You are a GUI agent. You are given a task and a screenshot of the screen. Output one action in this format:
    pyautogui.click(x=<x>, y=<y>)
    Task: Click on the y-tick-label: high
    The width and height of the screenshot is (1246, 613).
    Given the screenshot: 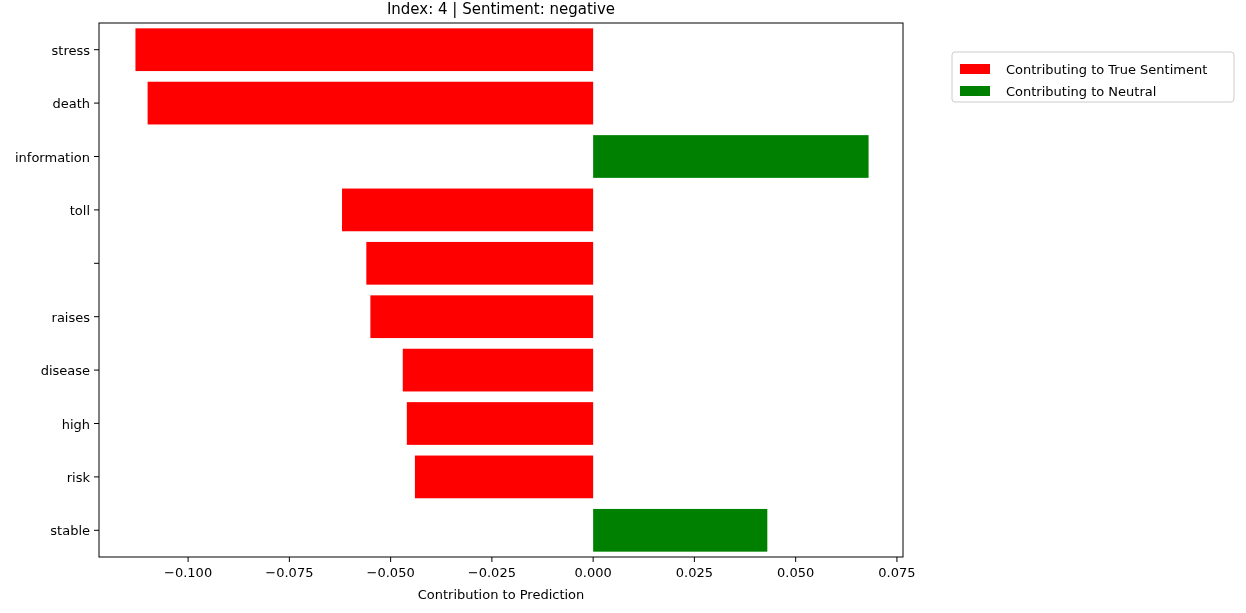 What is the action you would take?
    pyautogui.click(x=75, y=424)
    